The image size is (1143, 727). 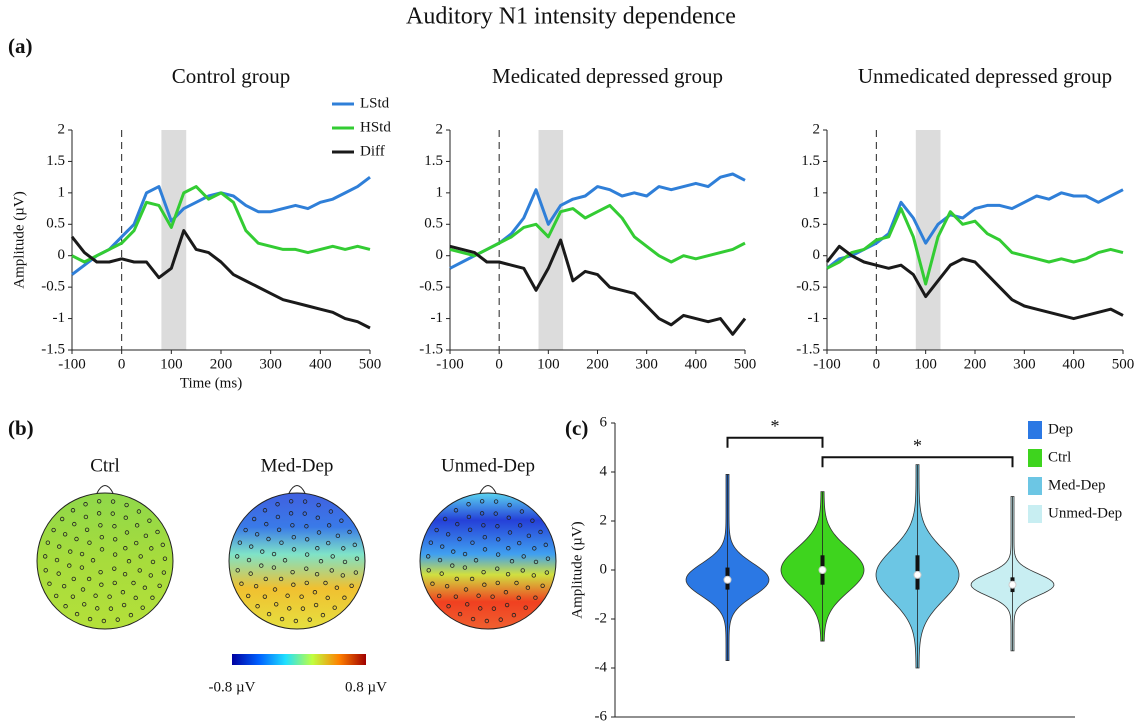 What do you see at coordinates (604, 471) in the screenshot?
I see `y-tick-label: 4` at bounding box center [604, 471].